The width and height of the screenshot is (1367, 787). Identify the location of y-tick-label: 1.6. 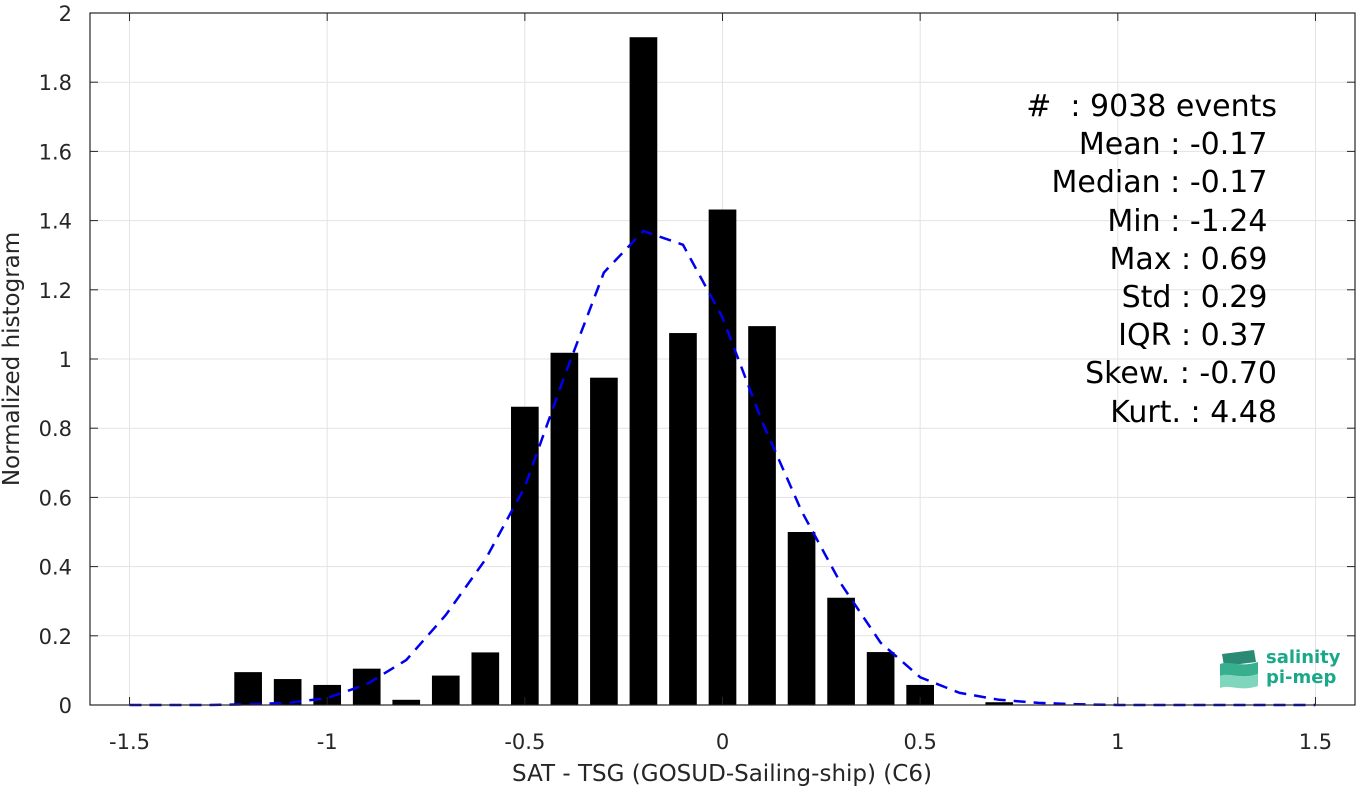
(55, 152).